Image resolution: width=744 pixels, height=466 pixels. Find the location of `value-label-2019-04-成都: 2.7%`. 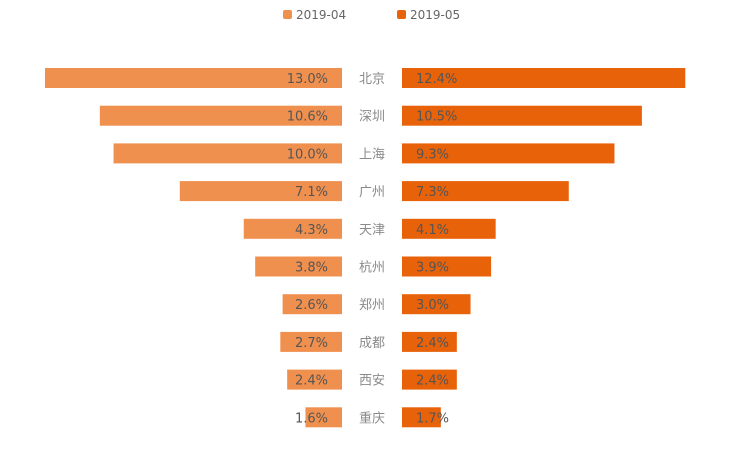

value-label-2019-04-成都: 2.7% is located at coordinates (311, 343).